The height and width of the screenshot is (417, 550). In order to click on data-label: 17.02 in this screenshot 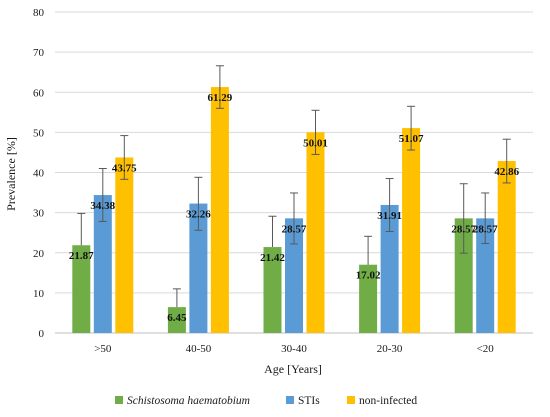, I will do `click(368, 276)`.